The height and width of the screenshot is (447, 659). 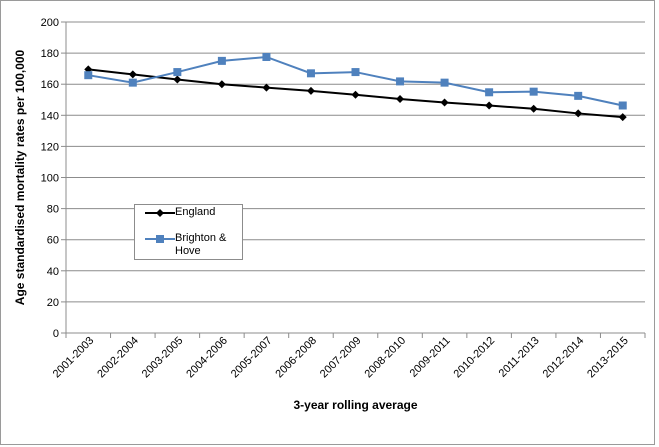 I want to click on series-lines, so click(x=355, y=87).